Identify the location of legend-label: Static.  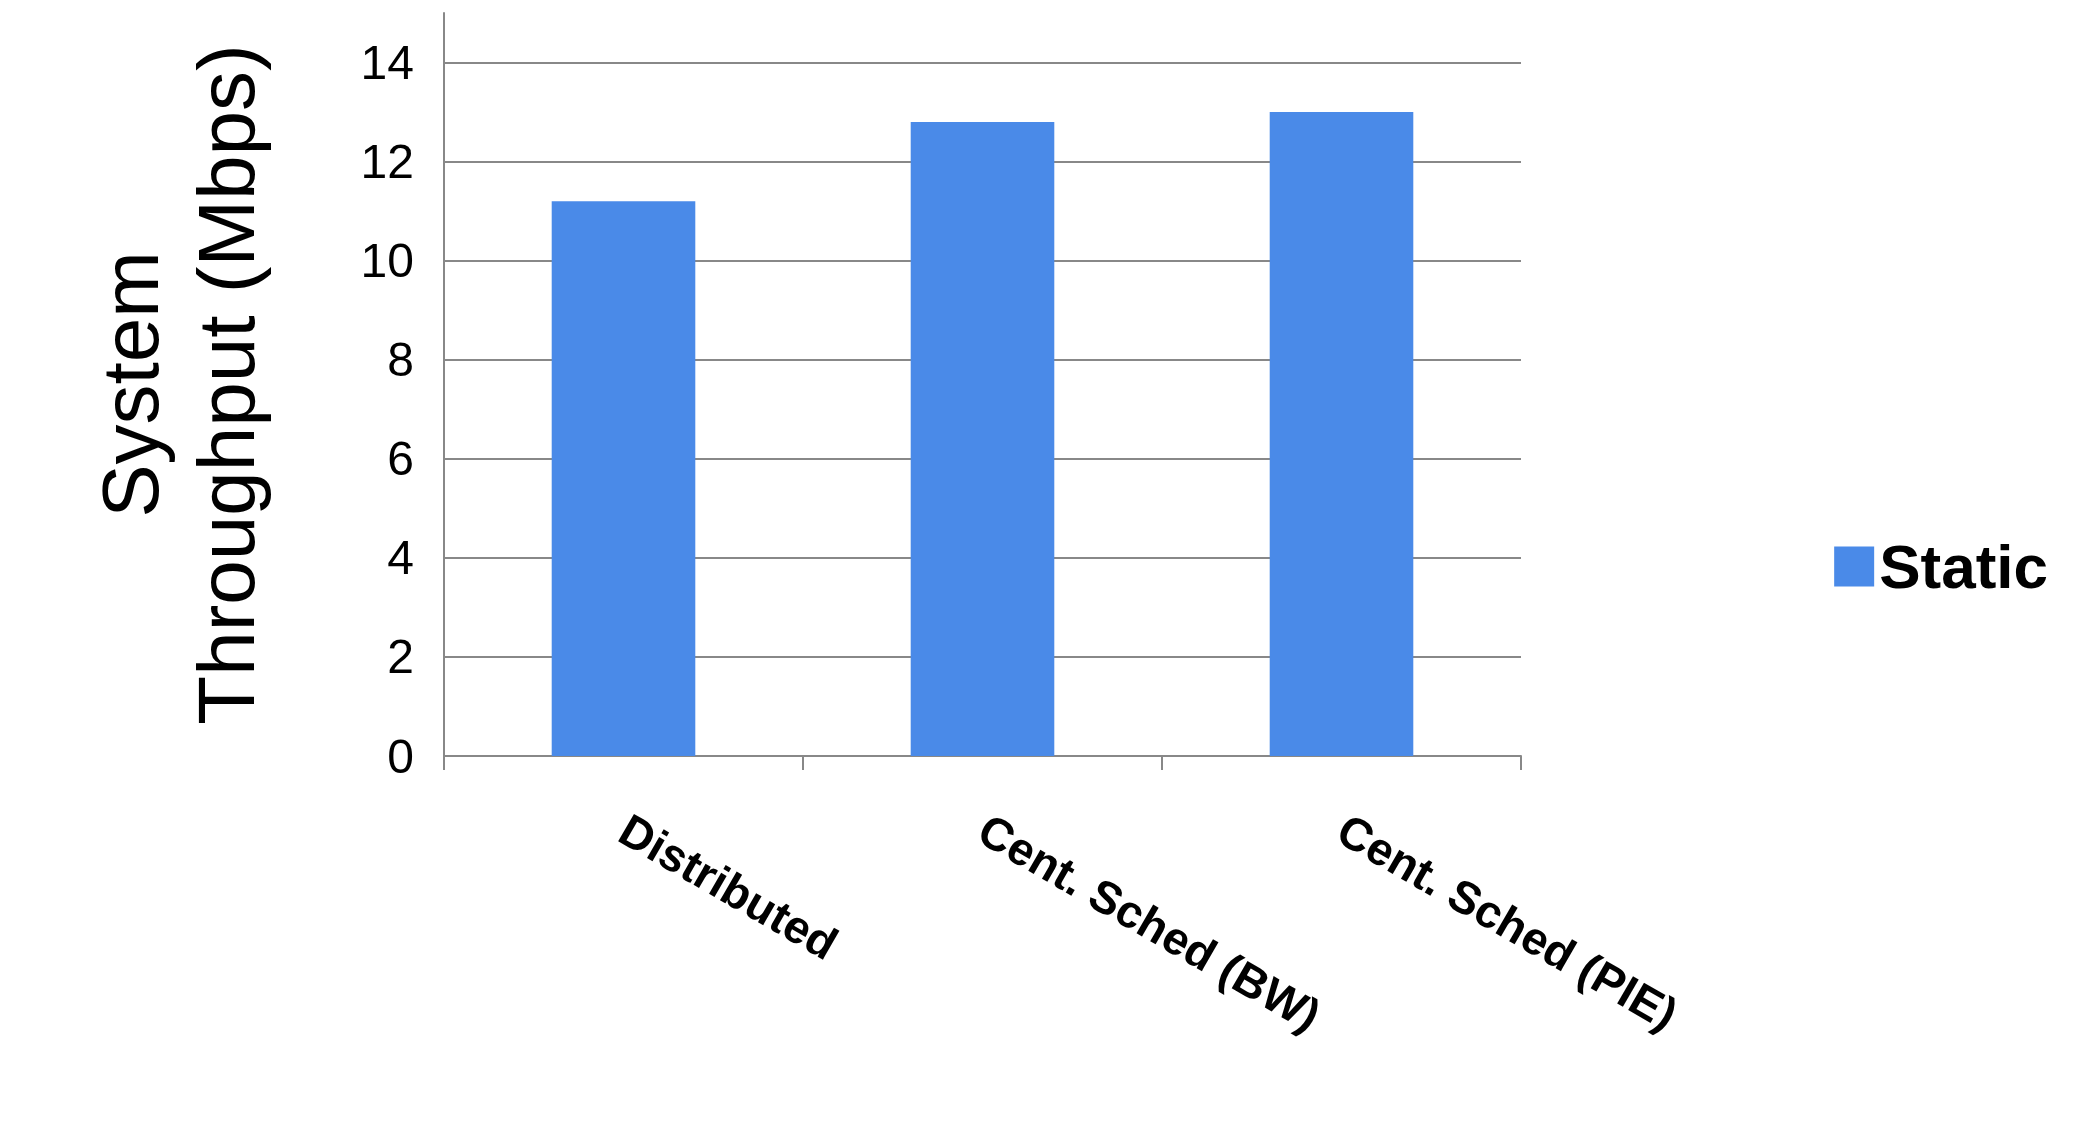
(1964, 566).